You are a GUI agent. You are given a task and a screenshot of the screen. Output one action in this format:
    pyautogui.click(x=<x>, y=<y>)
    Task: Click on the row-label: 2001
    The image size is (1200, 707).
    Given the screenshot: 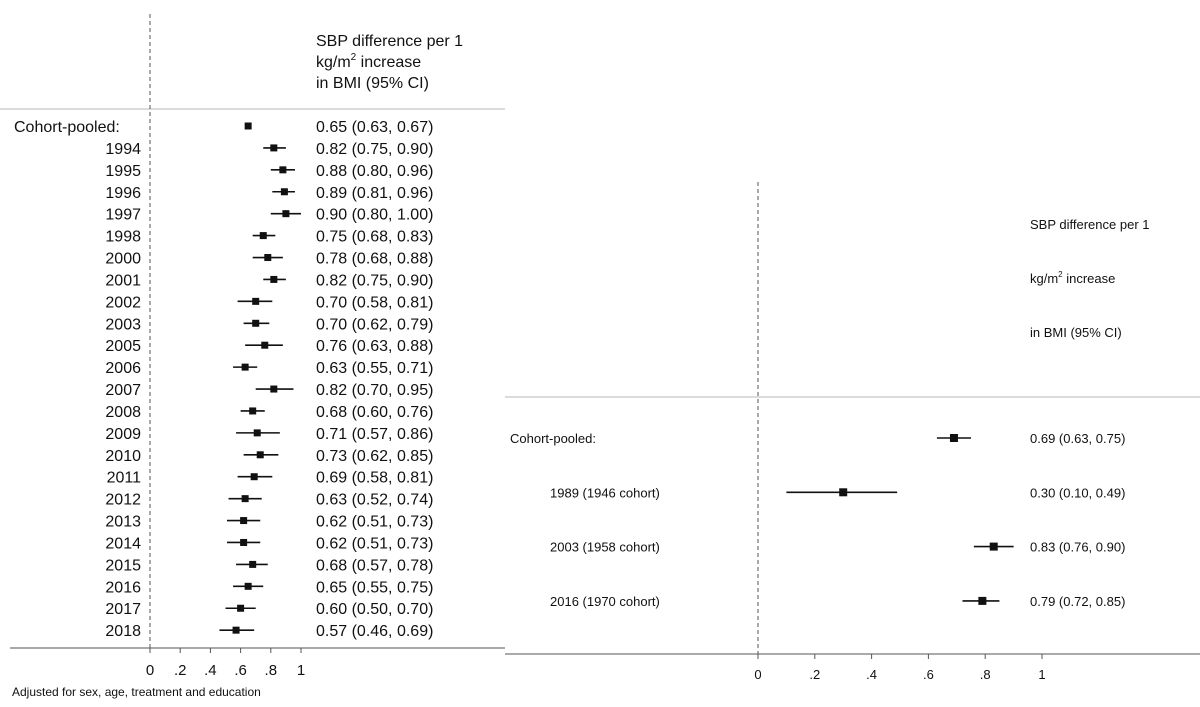 What is the action you would take?
    pyautogui.click(x=123, y=280)
    